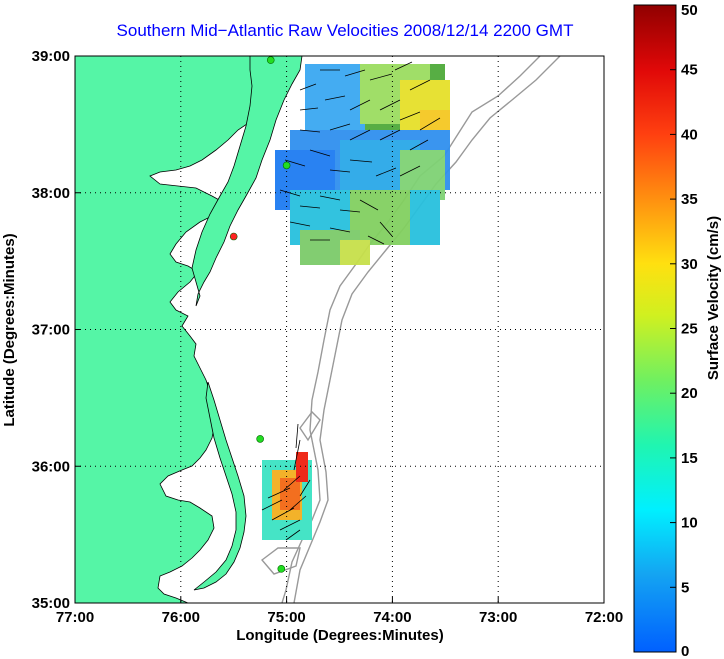  What do you see at coordinates (286, 617) in the screenshot?
I see `lon-tick-label: 75:00` at bounding box center [286, 617].